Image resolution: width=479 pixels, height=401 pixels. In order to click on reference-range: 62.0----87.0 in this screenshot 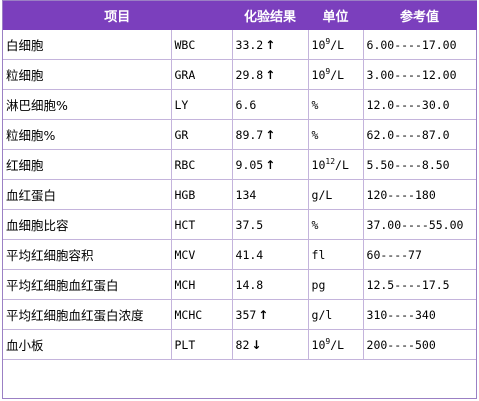, I will do `click(419, 134)`.